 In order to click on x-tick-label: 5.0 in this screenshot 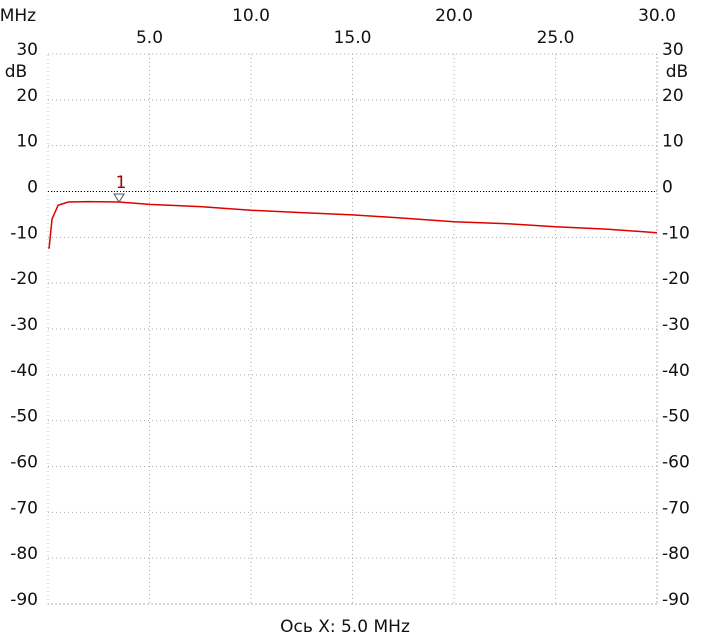, I will do `click(149, 38)`.